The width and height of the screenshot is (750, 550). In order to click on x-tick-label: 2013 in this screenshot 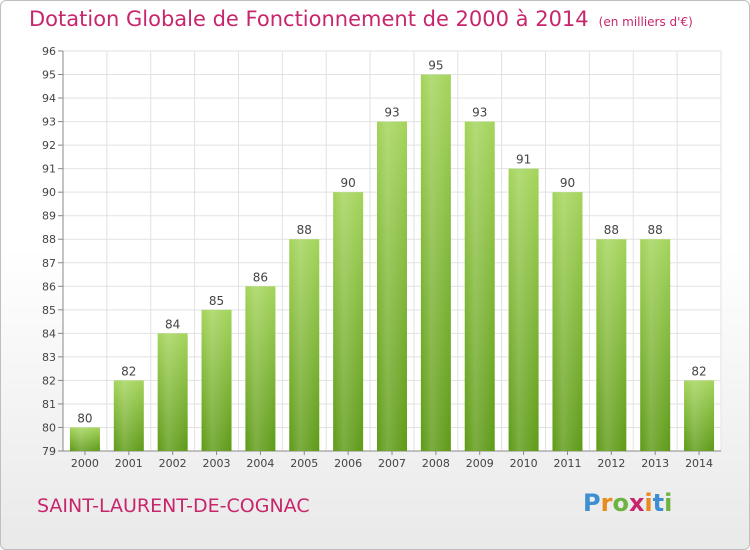, I will do `click(655, 463)`.